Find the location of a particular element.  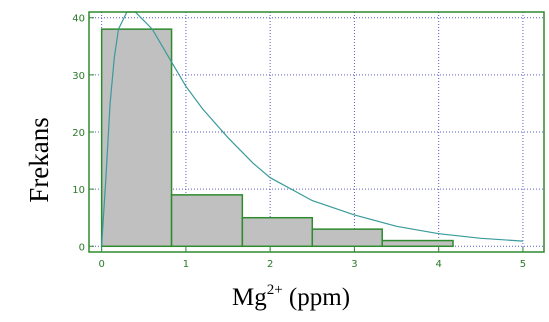

y-tick-label-4: 40 is located at coordinates (78, 19).